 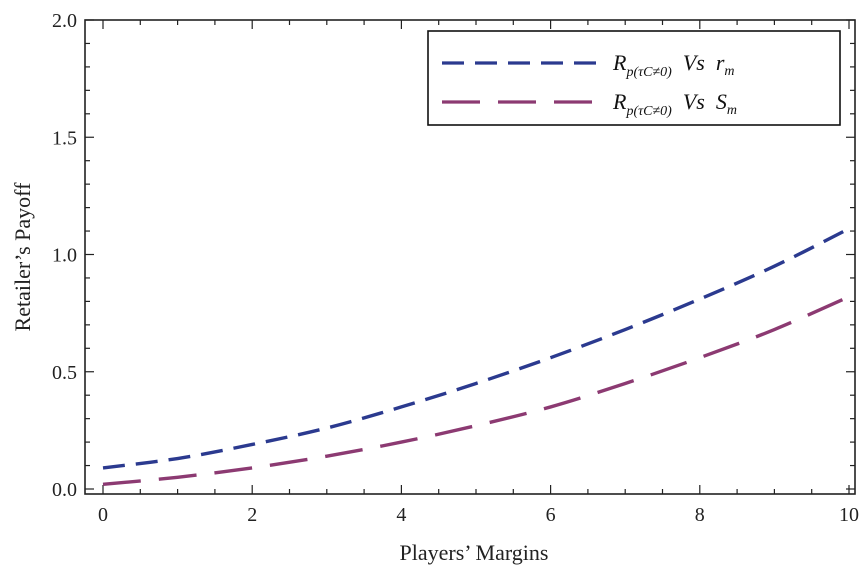 What do you see at coordinates (64, 21) in the screenshot?
I see `y-tick-label: 2.0` at bounding box center [64, 21].